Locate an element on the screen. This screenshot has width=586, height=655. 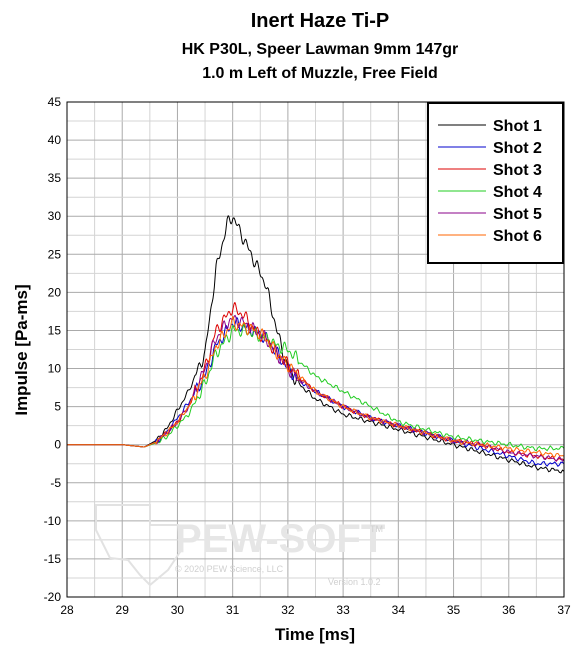
y-tick-label: 15 is located at coordinates (55, 330).